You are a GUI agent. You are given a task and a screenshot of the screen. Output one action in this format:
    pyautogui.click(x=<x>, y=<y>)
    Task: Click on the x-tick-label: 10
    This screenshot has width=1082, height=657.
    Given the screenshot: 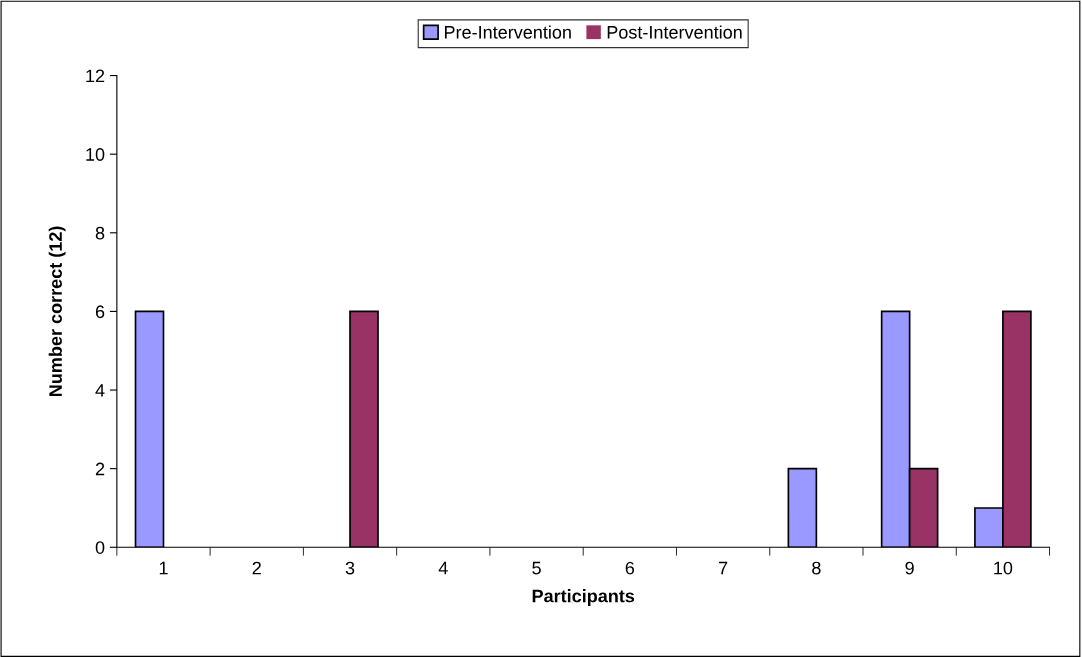 What is the action you would take?
    pyautogui.click(x=1003, y=568)
    